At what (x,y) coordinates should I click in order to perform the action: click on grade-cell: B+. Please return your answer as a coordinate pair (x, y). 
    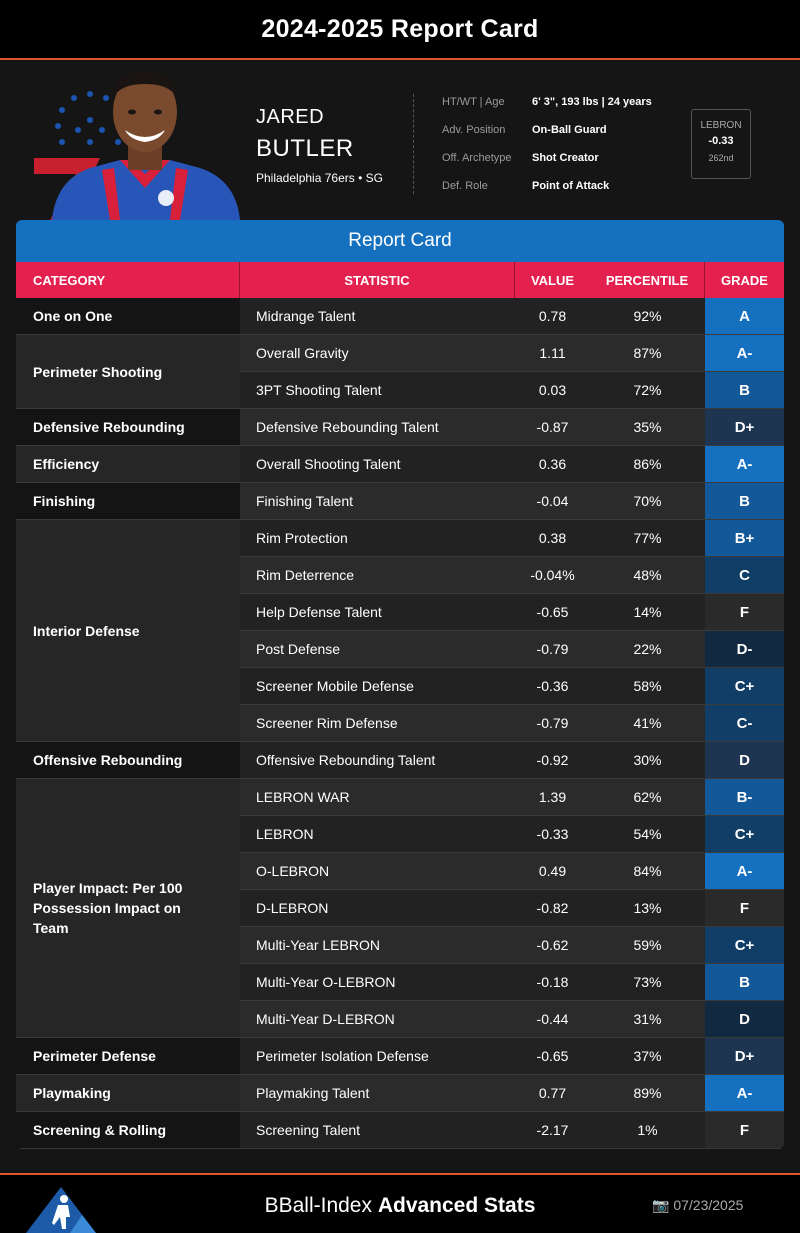
    Looking at the image, I should click on (744, 538).